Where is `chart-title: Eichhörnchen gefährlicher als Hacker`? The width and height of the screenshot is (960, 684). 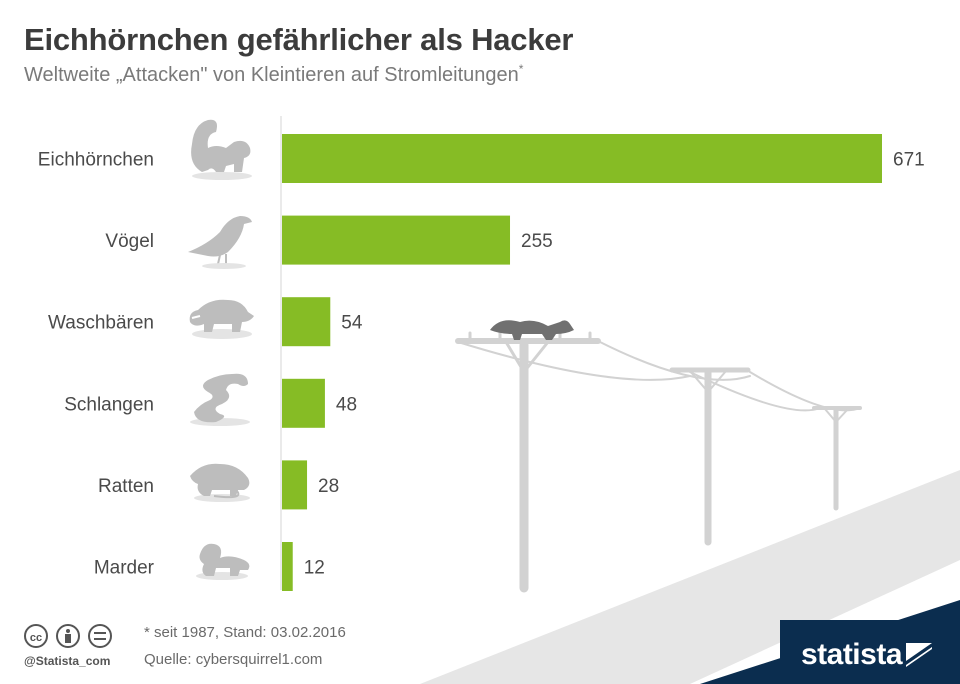
chart-title: Eichhörnchen gefährlicher als Hacker is located at coordinates (299, 39).